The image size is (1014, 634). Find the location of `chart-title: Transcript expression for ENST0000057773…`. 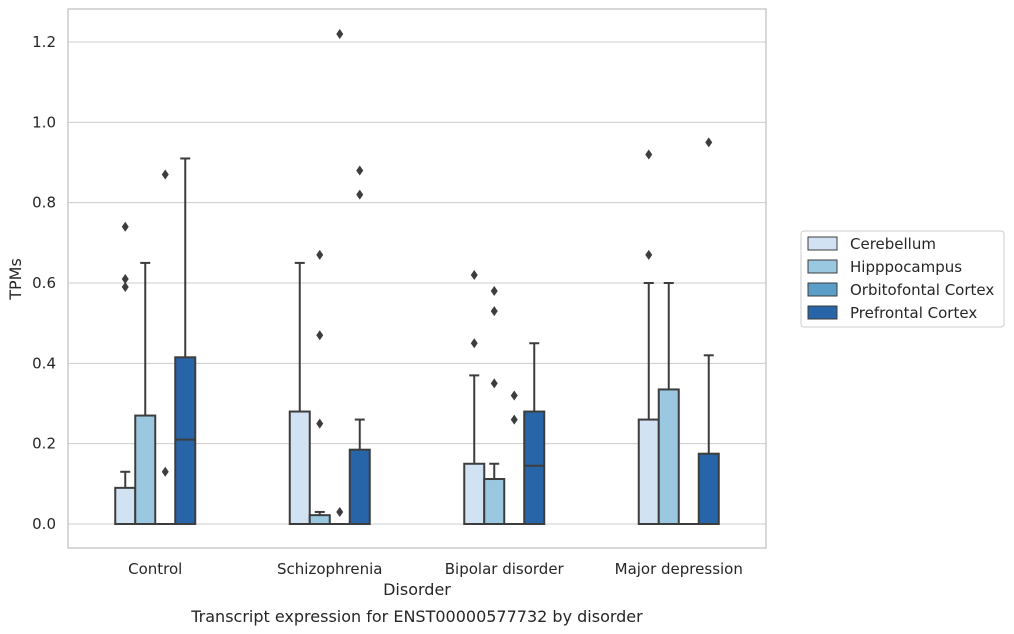

chart-title: Transcript expression for ENST0000057773… is located at coordinates (416, 616).